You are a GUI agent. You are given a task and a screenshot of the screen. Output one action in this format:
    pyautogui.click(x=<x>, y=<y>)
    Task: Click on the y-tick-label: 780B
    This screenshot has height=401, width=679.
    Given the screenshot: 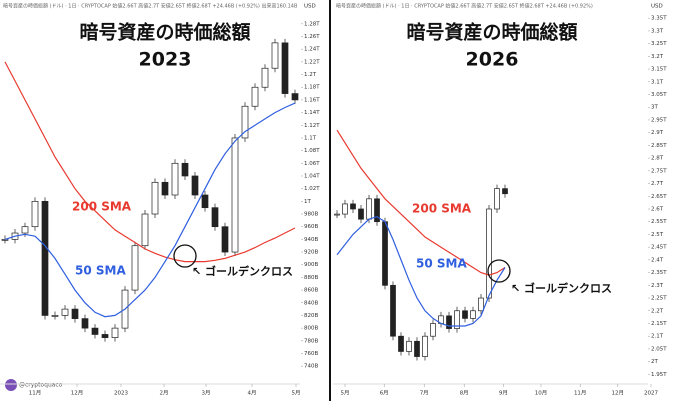 What is the action you would take?
    pyautogui.click(x=311, y=341)
    